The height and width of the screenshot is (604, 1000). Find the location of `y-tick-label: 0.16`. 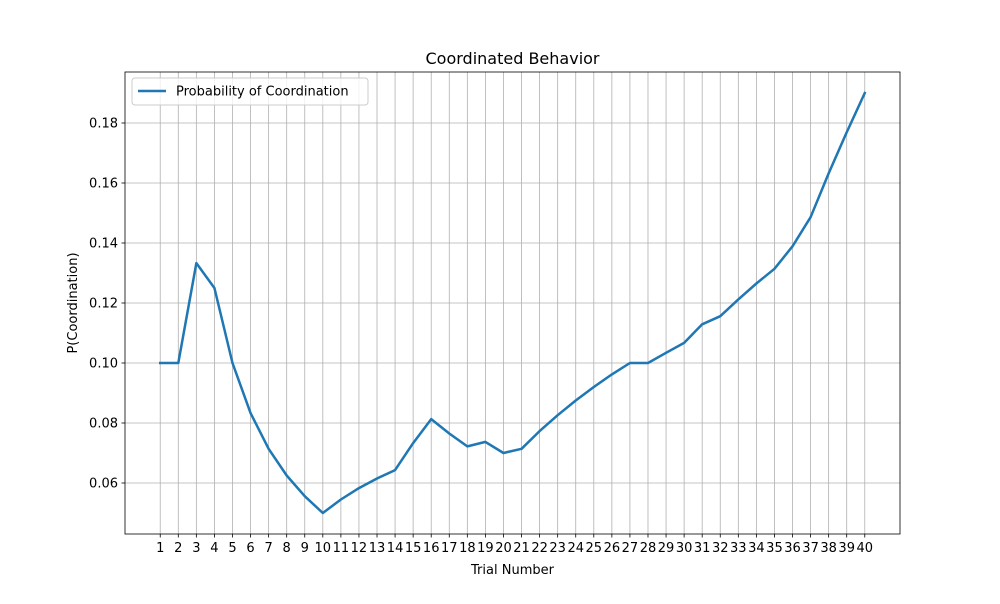

y-tick-label: 0.16 is located at coordinates (103, 184).